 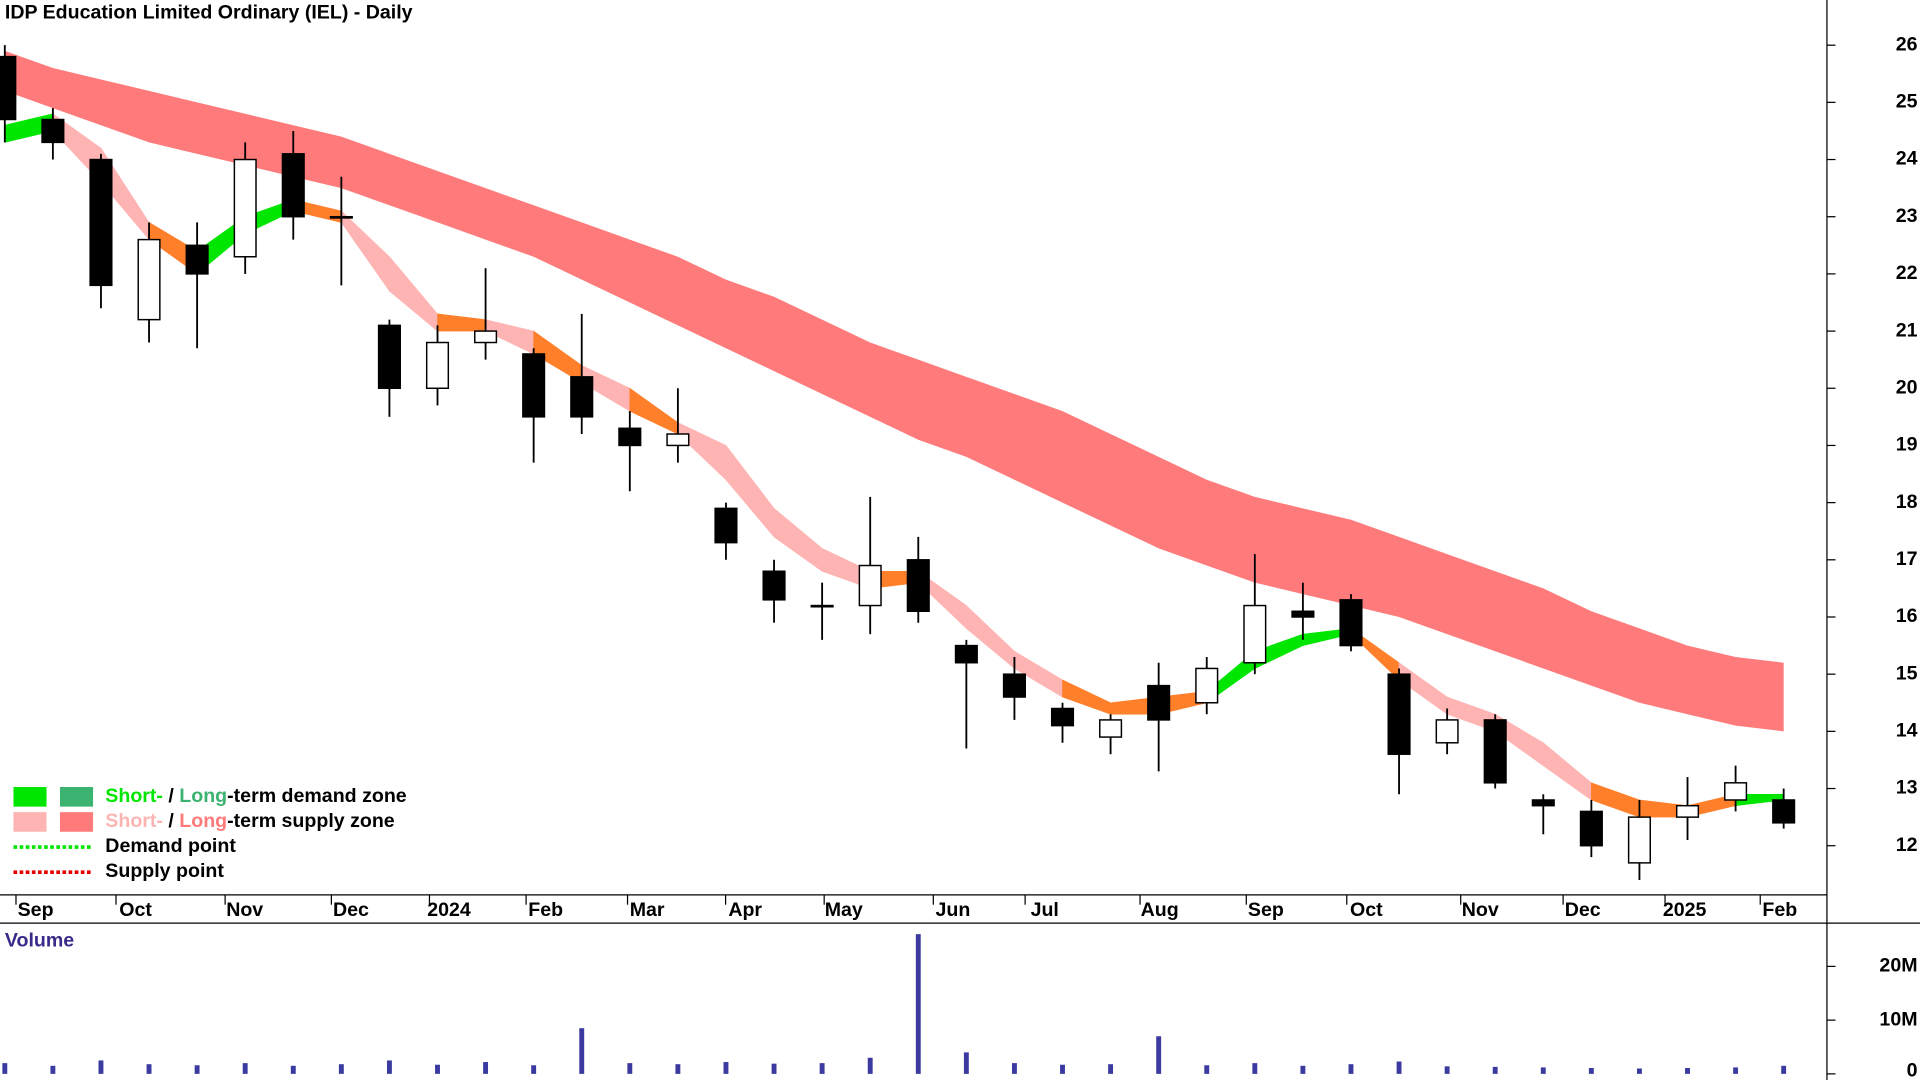 I want to click on legend-label: Demand point, so click(x=170, y=846).